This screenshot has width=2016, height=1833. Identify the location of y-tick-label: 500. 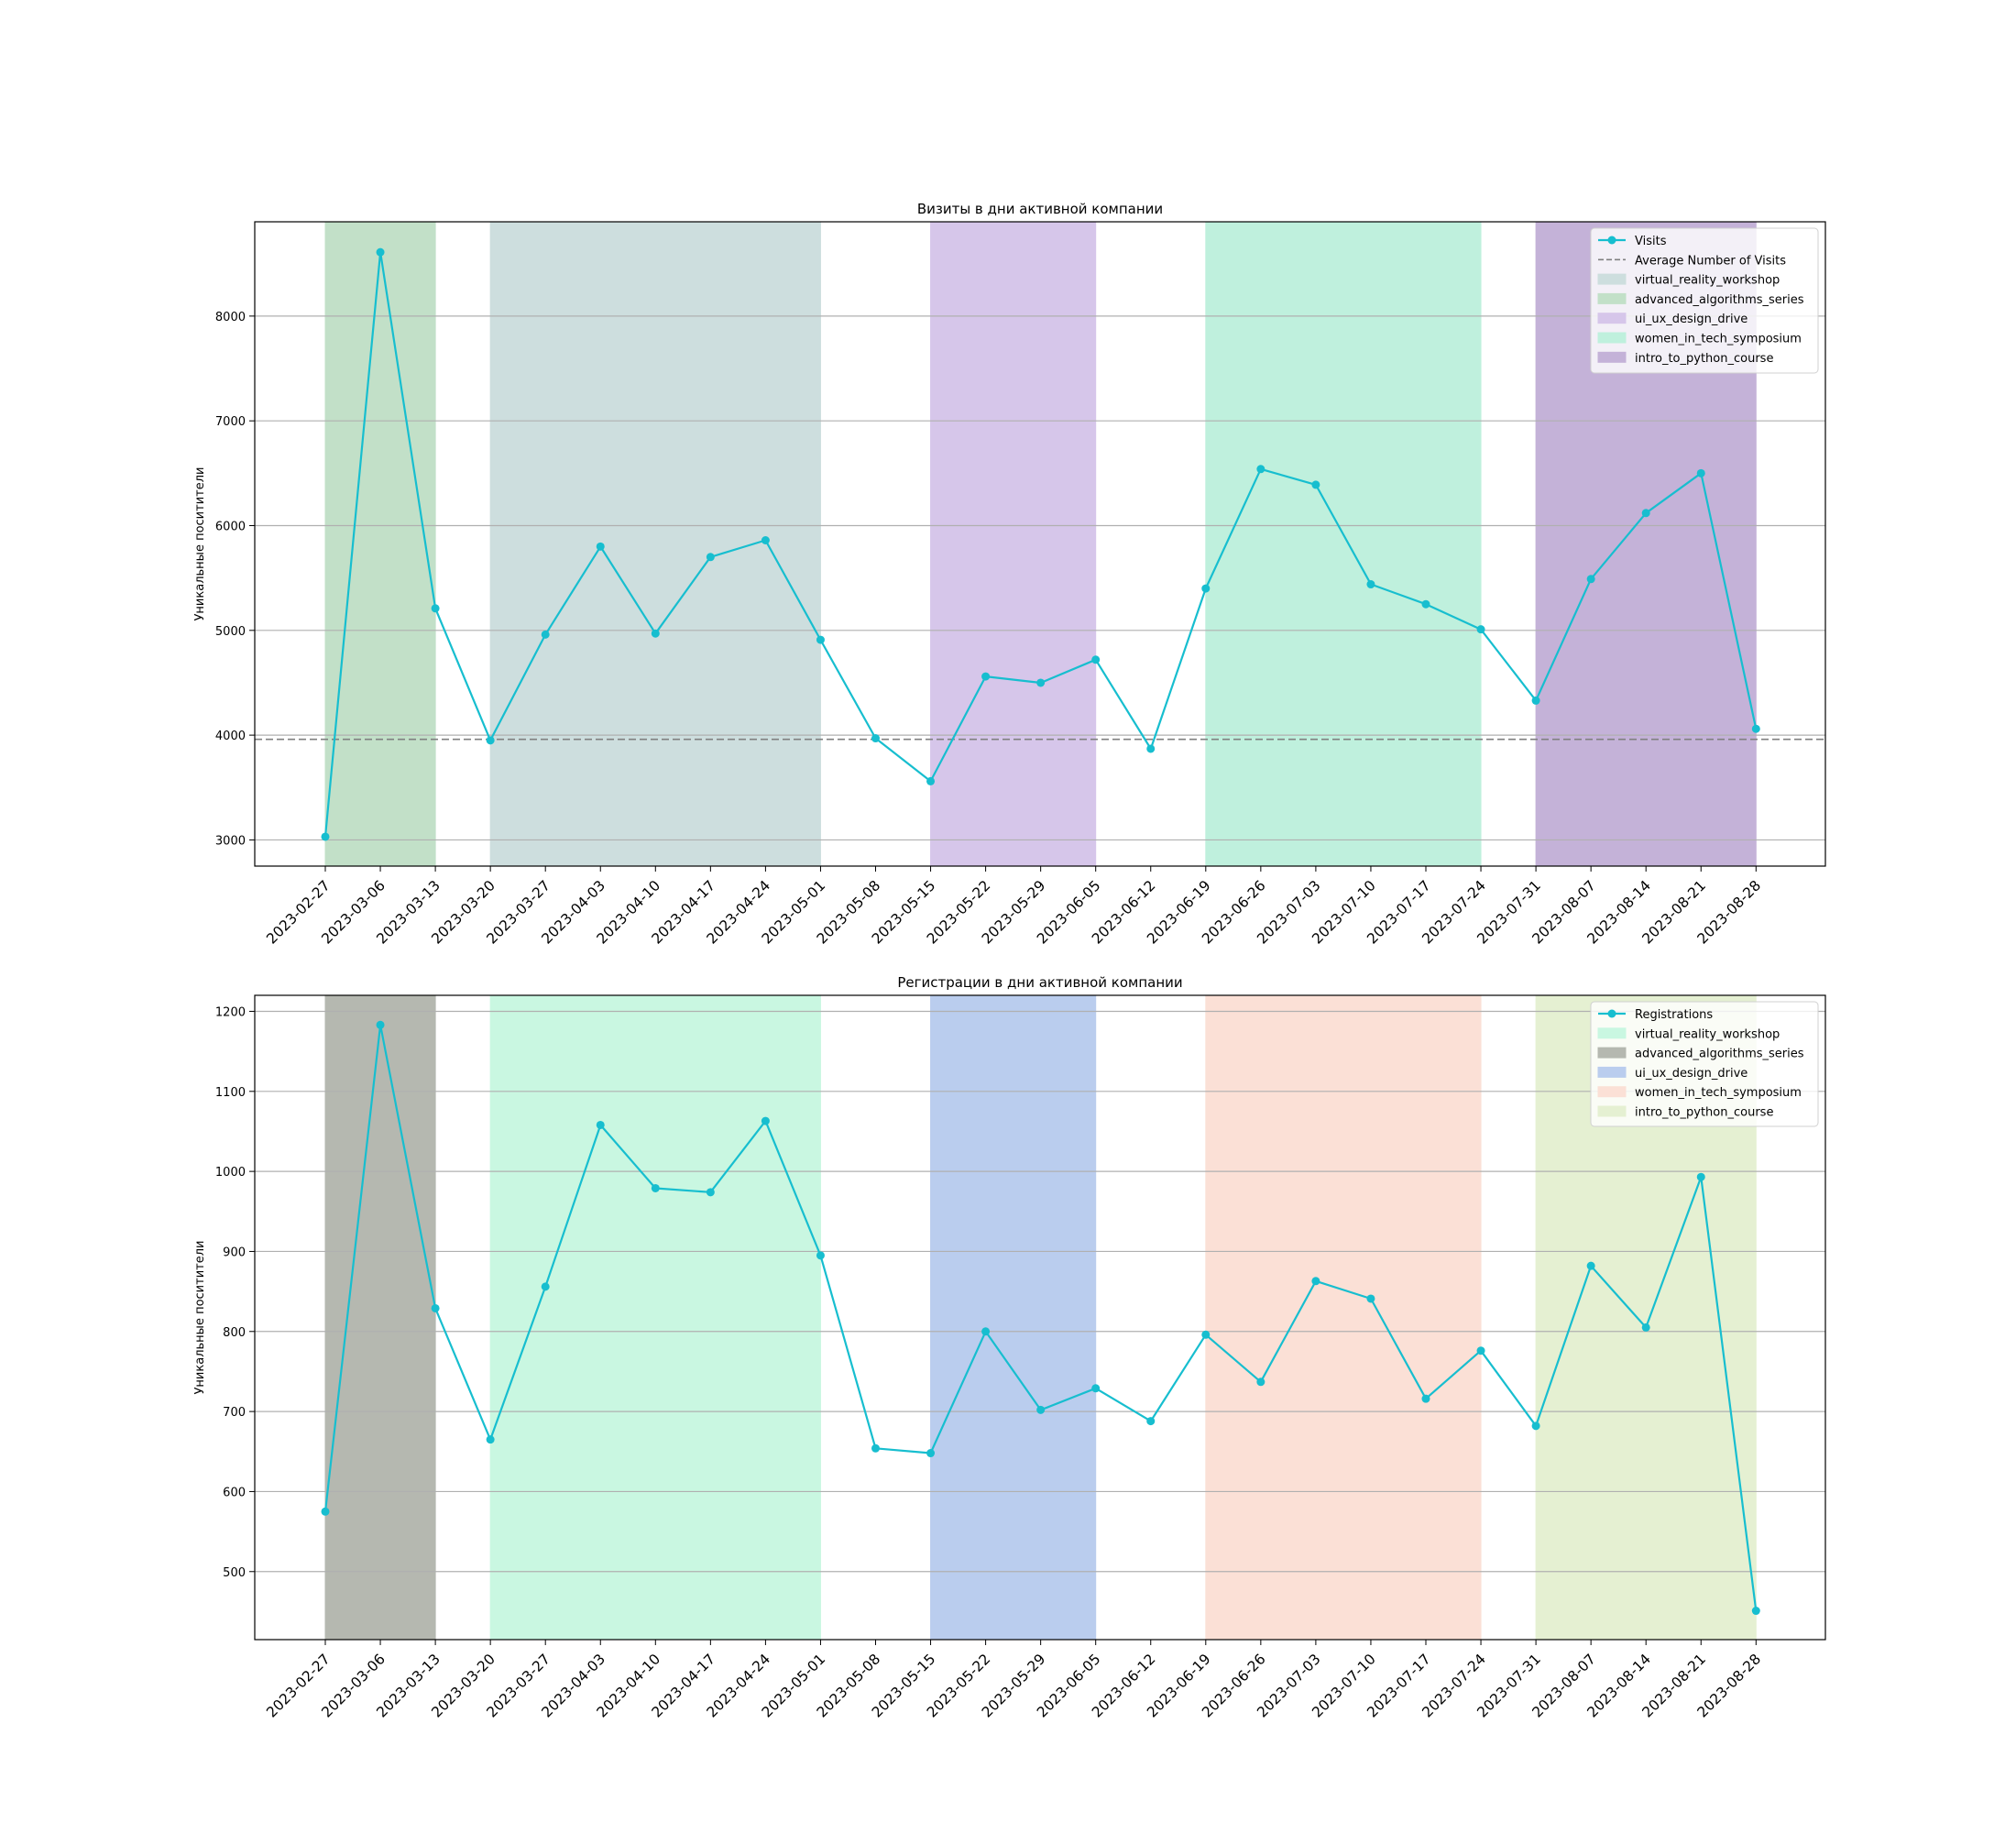
(234, 1573).